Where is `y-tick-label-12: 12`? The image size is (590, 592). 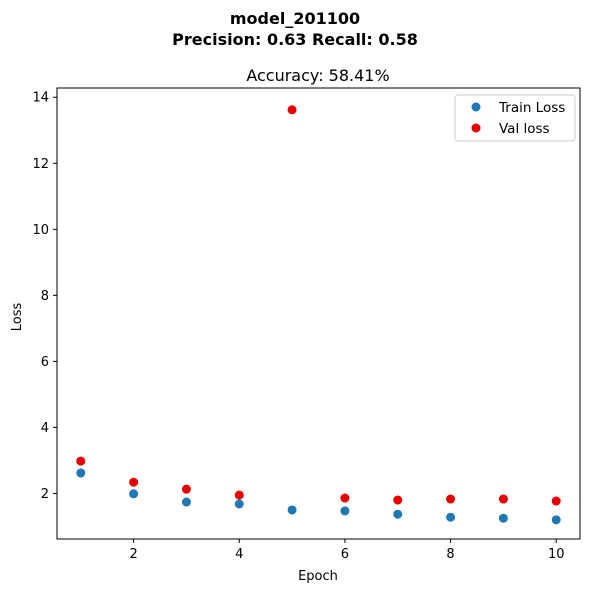
y-tick-label-12: 12 is located at coordinates (40, 164).